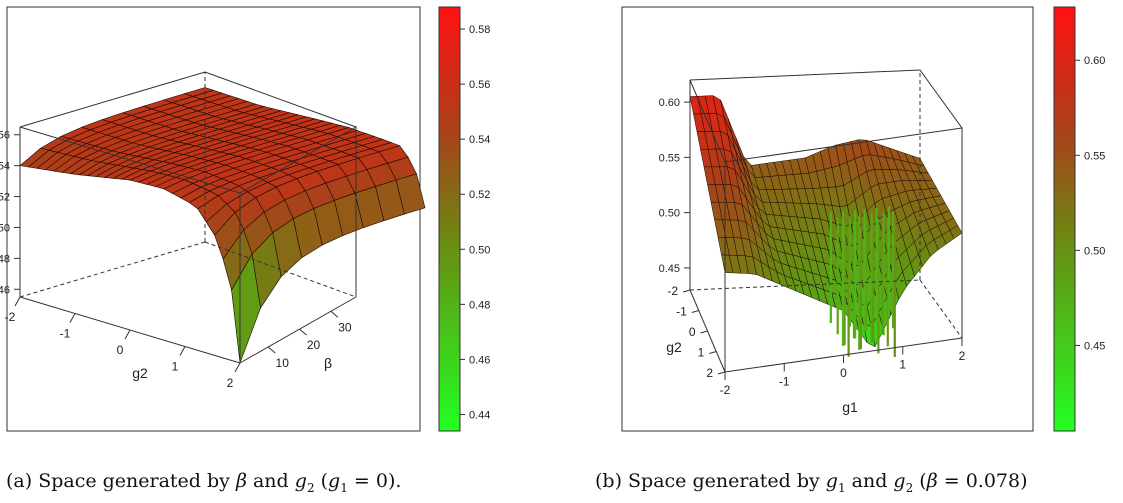 The height and width of the screenshot is (503, 1123). I want to click on caption-b-cond-open: (, so click(923, 481).